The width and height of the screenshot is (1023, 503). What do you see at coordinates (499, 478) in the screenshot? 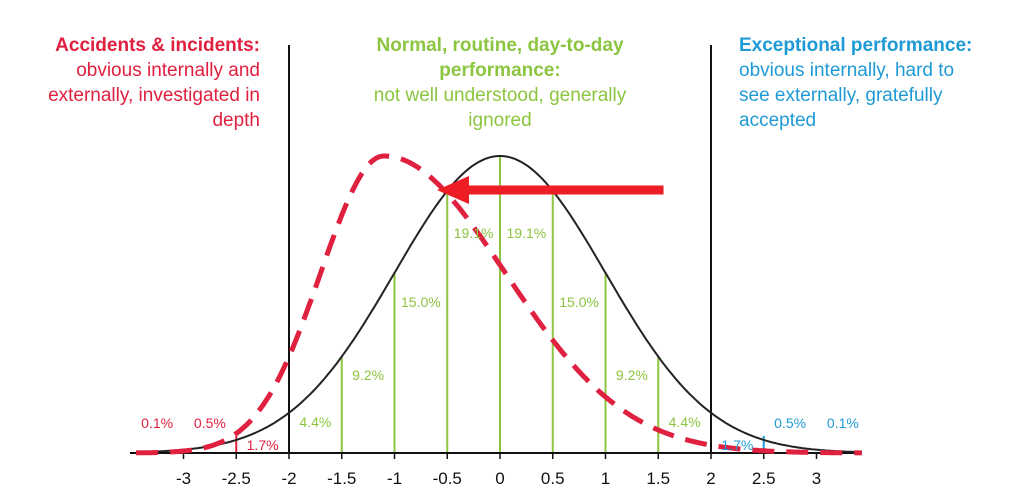
I see `x-tick-label-6: 0` at bounding box center [499, 478].